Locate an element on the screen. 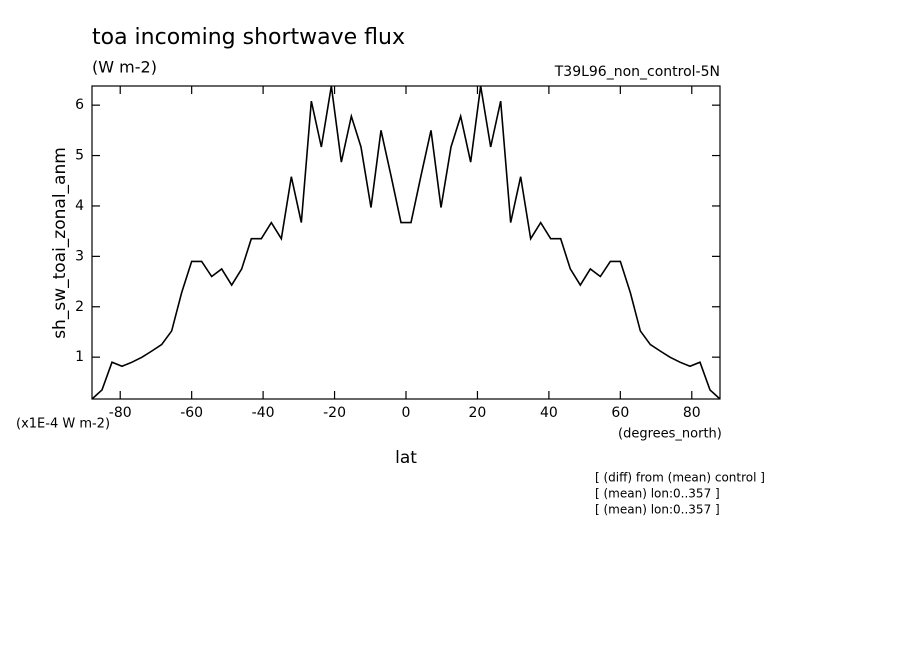 The image size is (904, 654). y-tick-label: 1 is located at coordinates (79, 357).